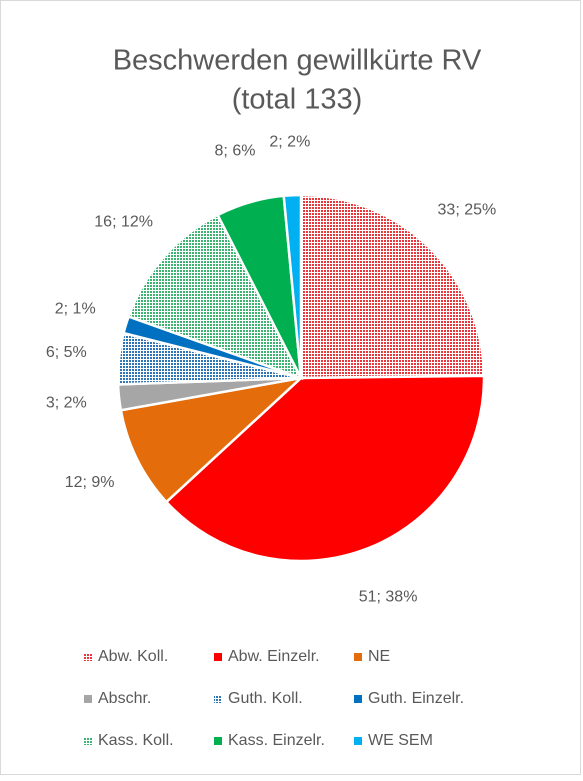 Image resolution: width=583 pixels, height=781 pixels. What do you see at coordinates (379, 656) in the screenshot?
I see `legend-label: NE` at bounding box center [379, 656].